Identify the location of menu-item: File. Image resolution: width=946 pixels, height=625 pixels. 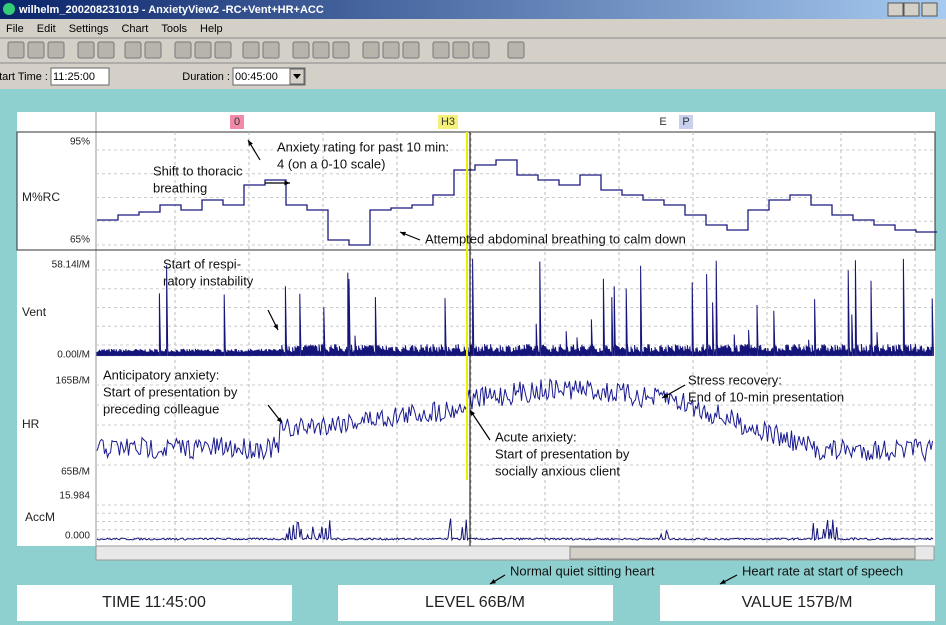
(15, 29).